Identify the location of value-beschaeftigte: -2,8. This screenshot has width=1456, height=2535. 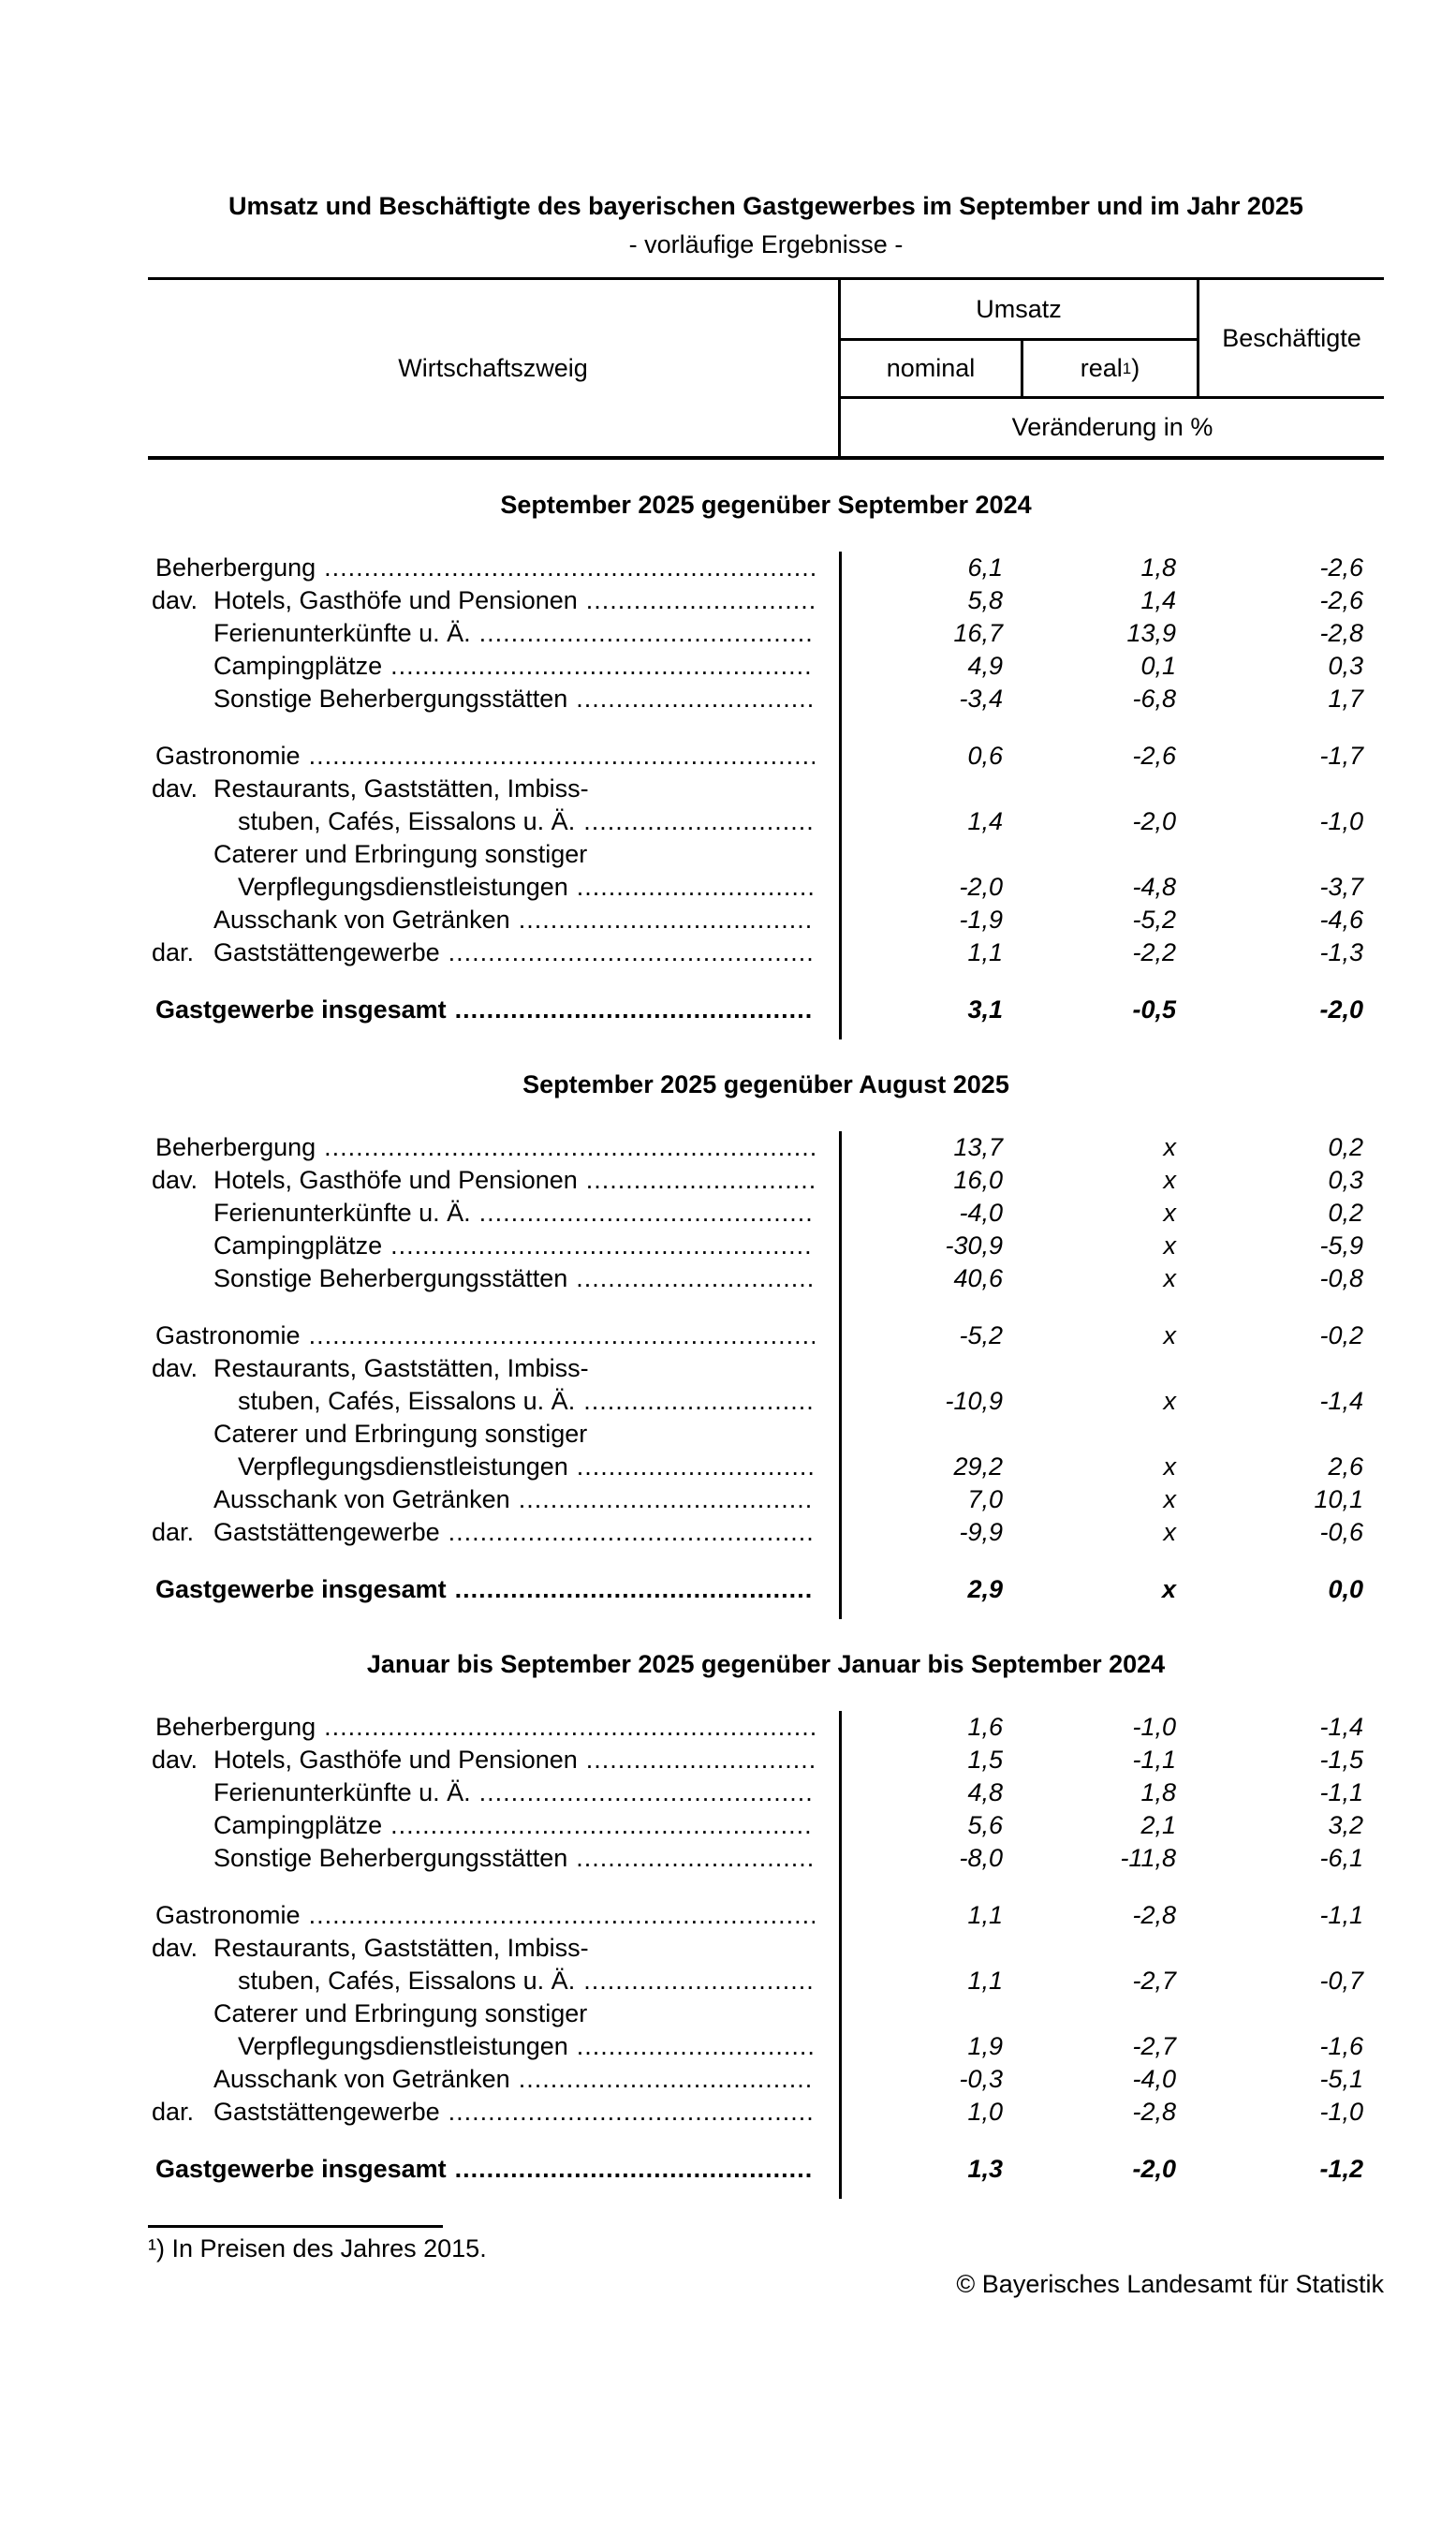
(1341, 633).